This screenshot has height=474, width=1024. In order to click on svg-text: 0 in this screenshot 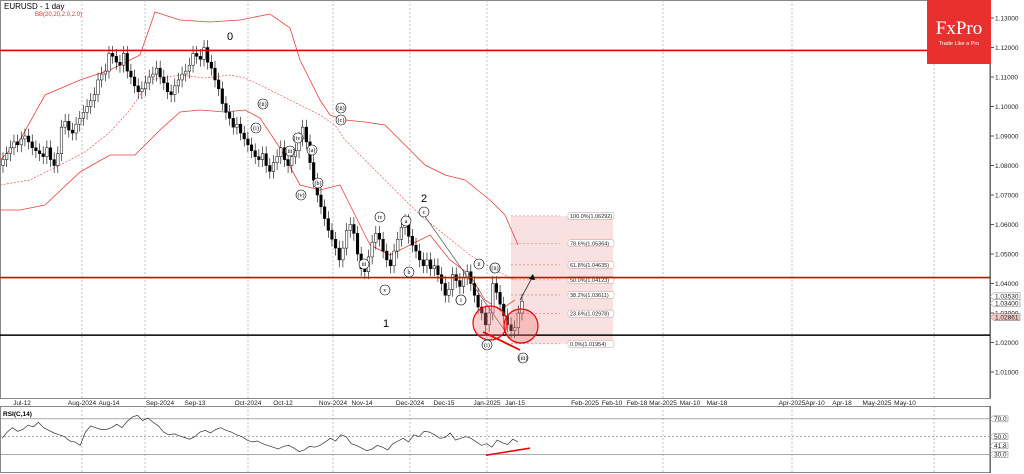, I will do `click(230, 37)`.